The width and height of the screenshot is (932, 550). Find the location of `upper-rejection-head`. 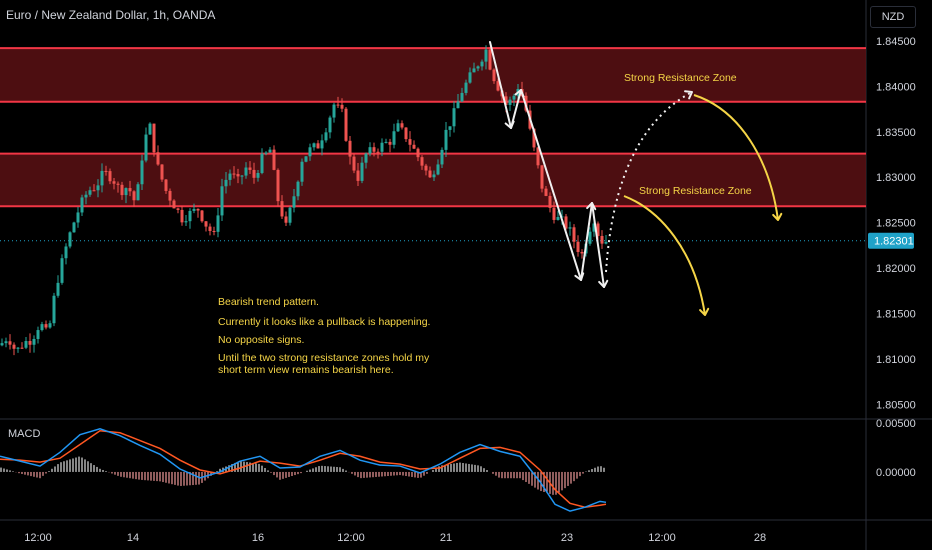

upper-rejection-head is located at coordinates (777, 216).